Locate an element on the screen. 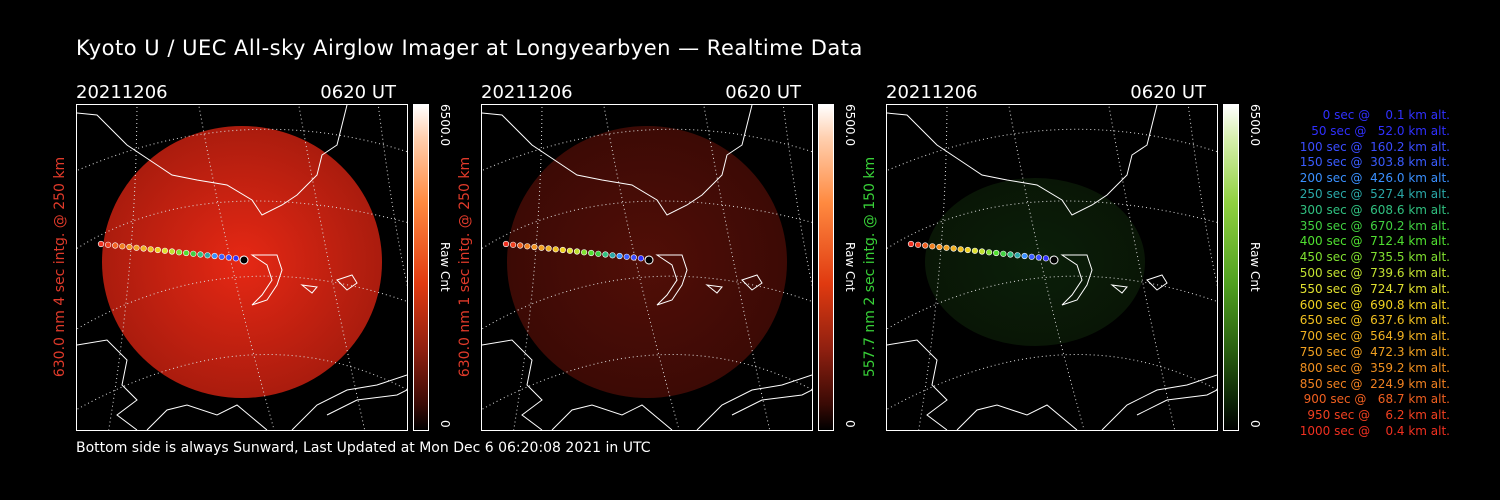  colorbar-max: 6500.0 is located at coordinates (445, 125).